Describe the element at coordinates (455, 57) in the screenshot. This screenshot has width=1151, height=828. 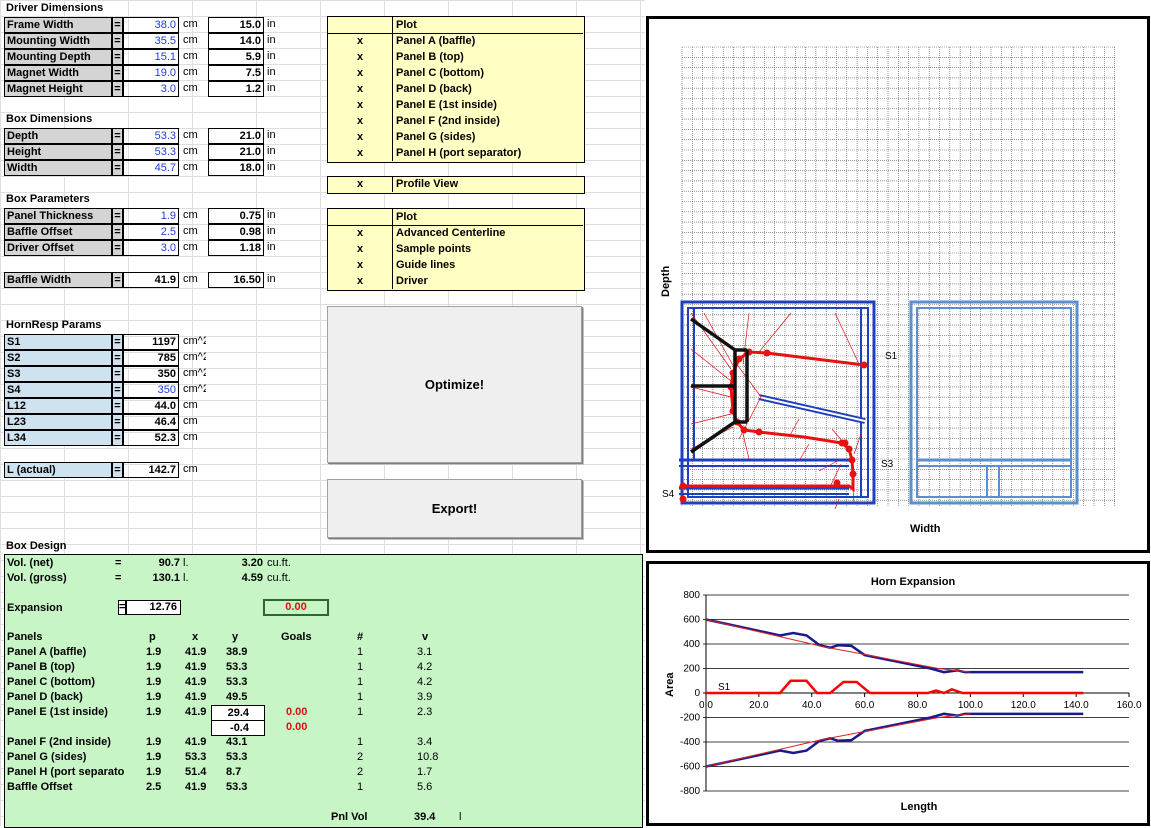
I see `plot-option-row: x Panel B (top)` at that location.